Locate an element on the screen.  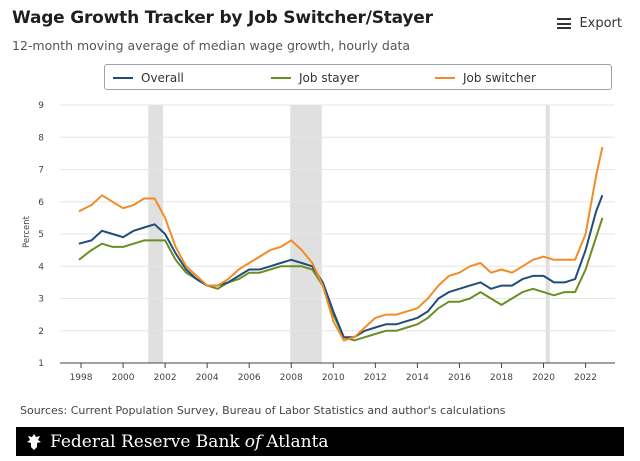
y-tick-label-8: 8 is located at coordinates (41, 138).